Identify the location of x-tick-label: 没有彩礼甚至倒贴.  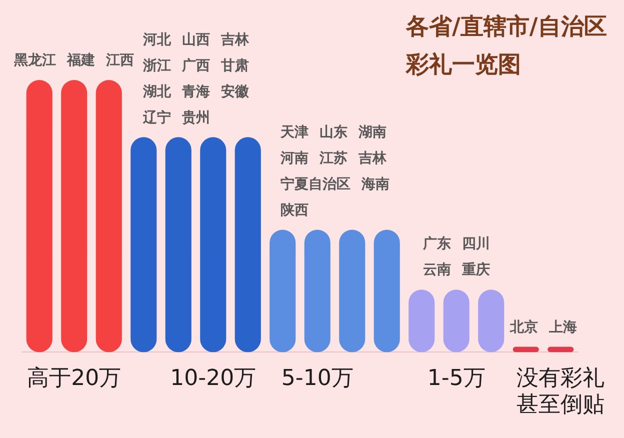
(560, 392).